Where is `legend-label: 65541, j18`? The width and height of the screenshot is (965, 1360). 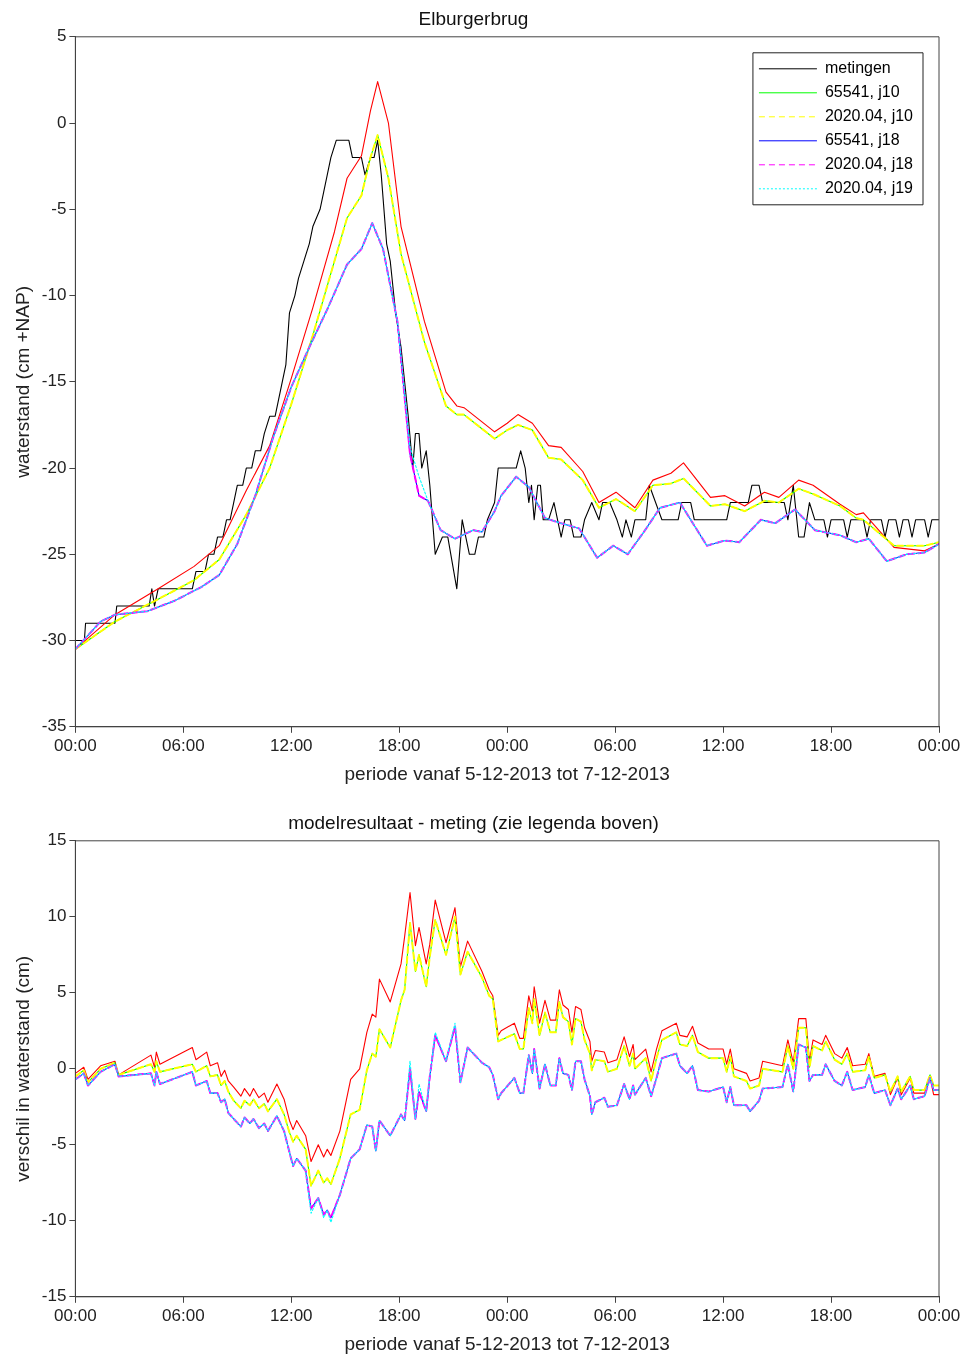
legend-label: 65541, j18 is located at coordinates (862, 140).